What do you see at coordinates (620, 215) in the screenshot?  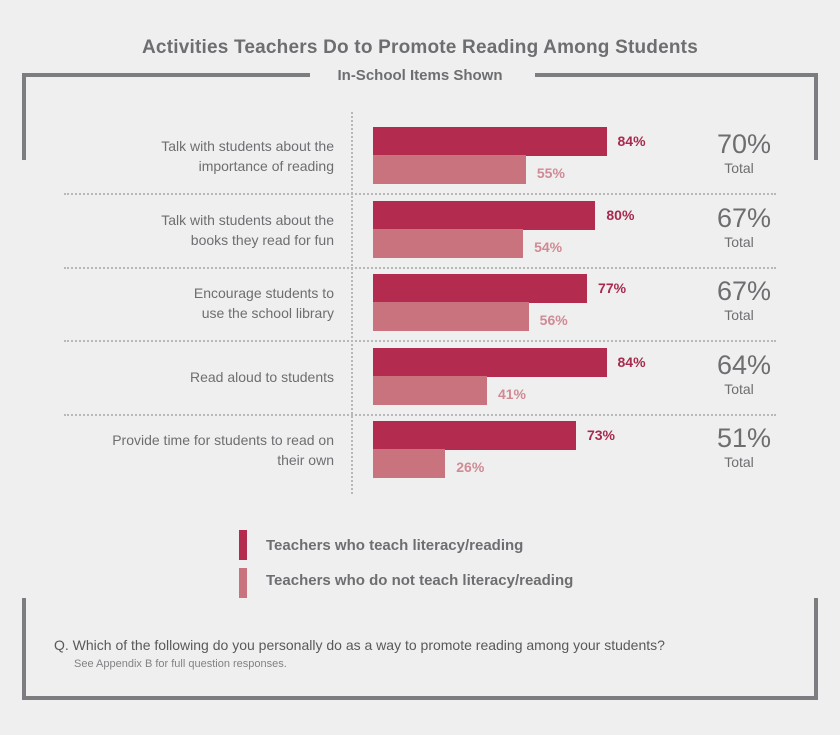 I see `data-label-1-1: 80%` at bounding box center [620, 215].